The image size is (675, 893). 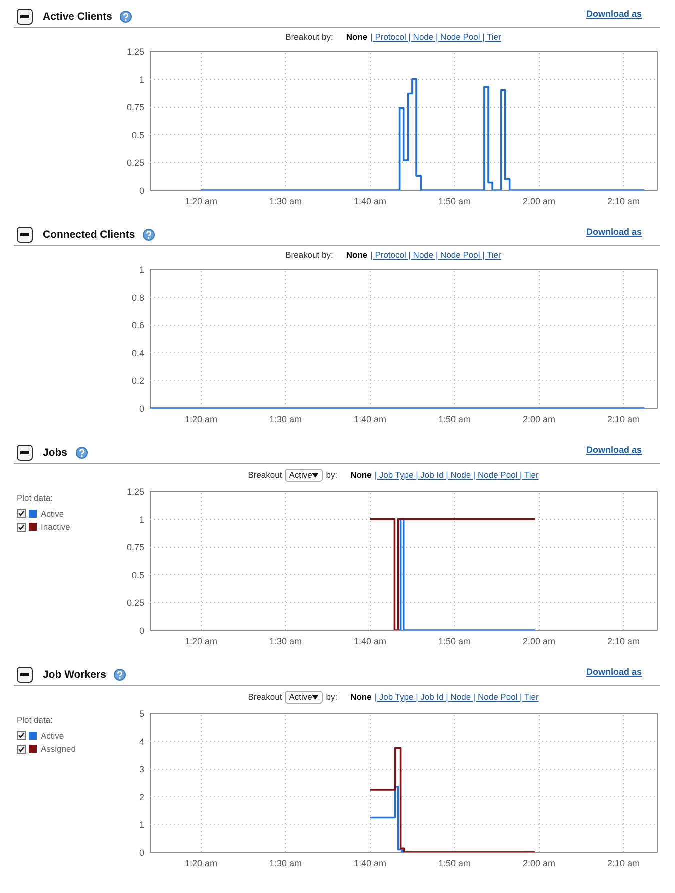 I want to click on y-tick-label: 0.2, so click(x=138, y=381).